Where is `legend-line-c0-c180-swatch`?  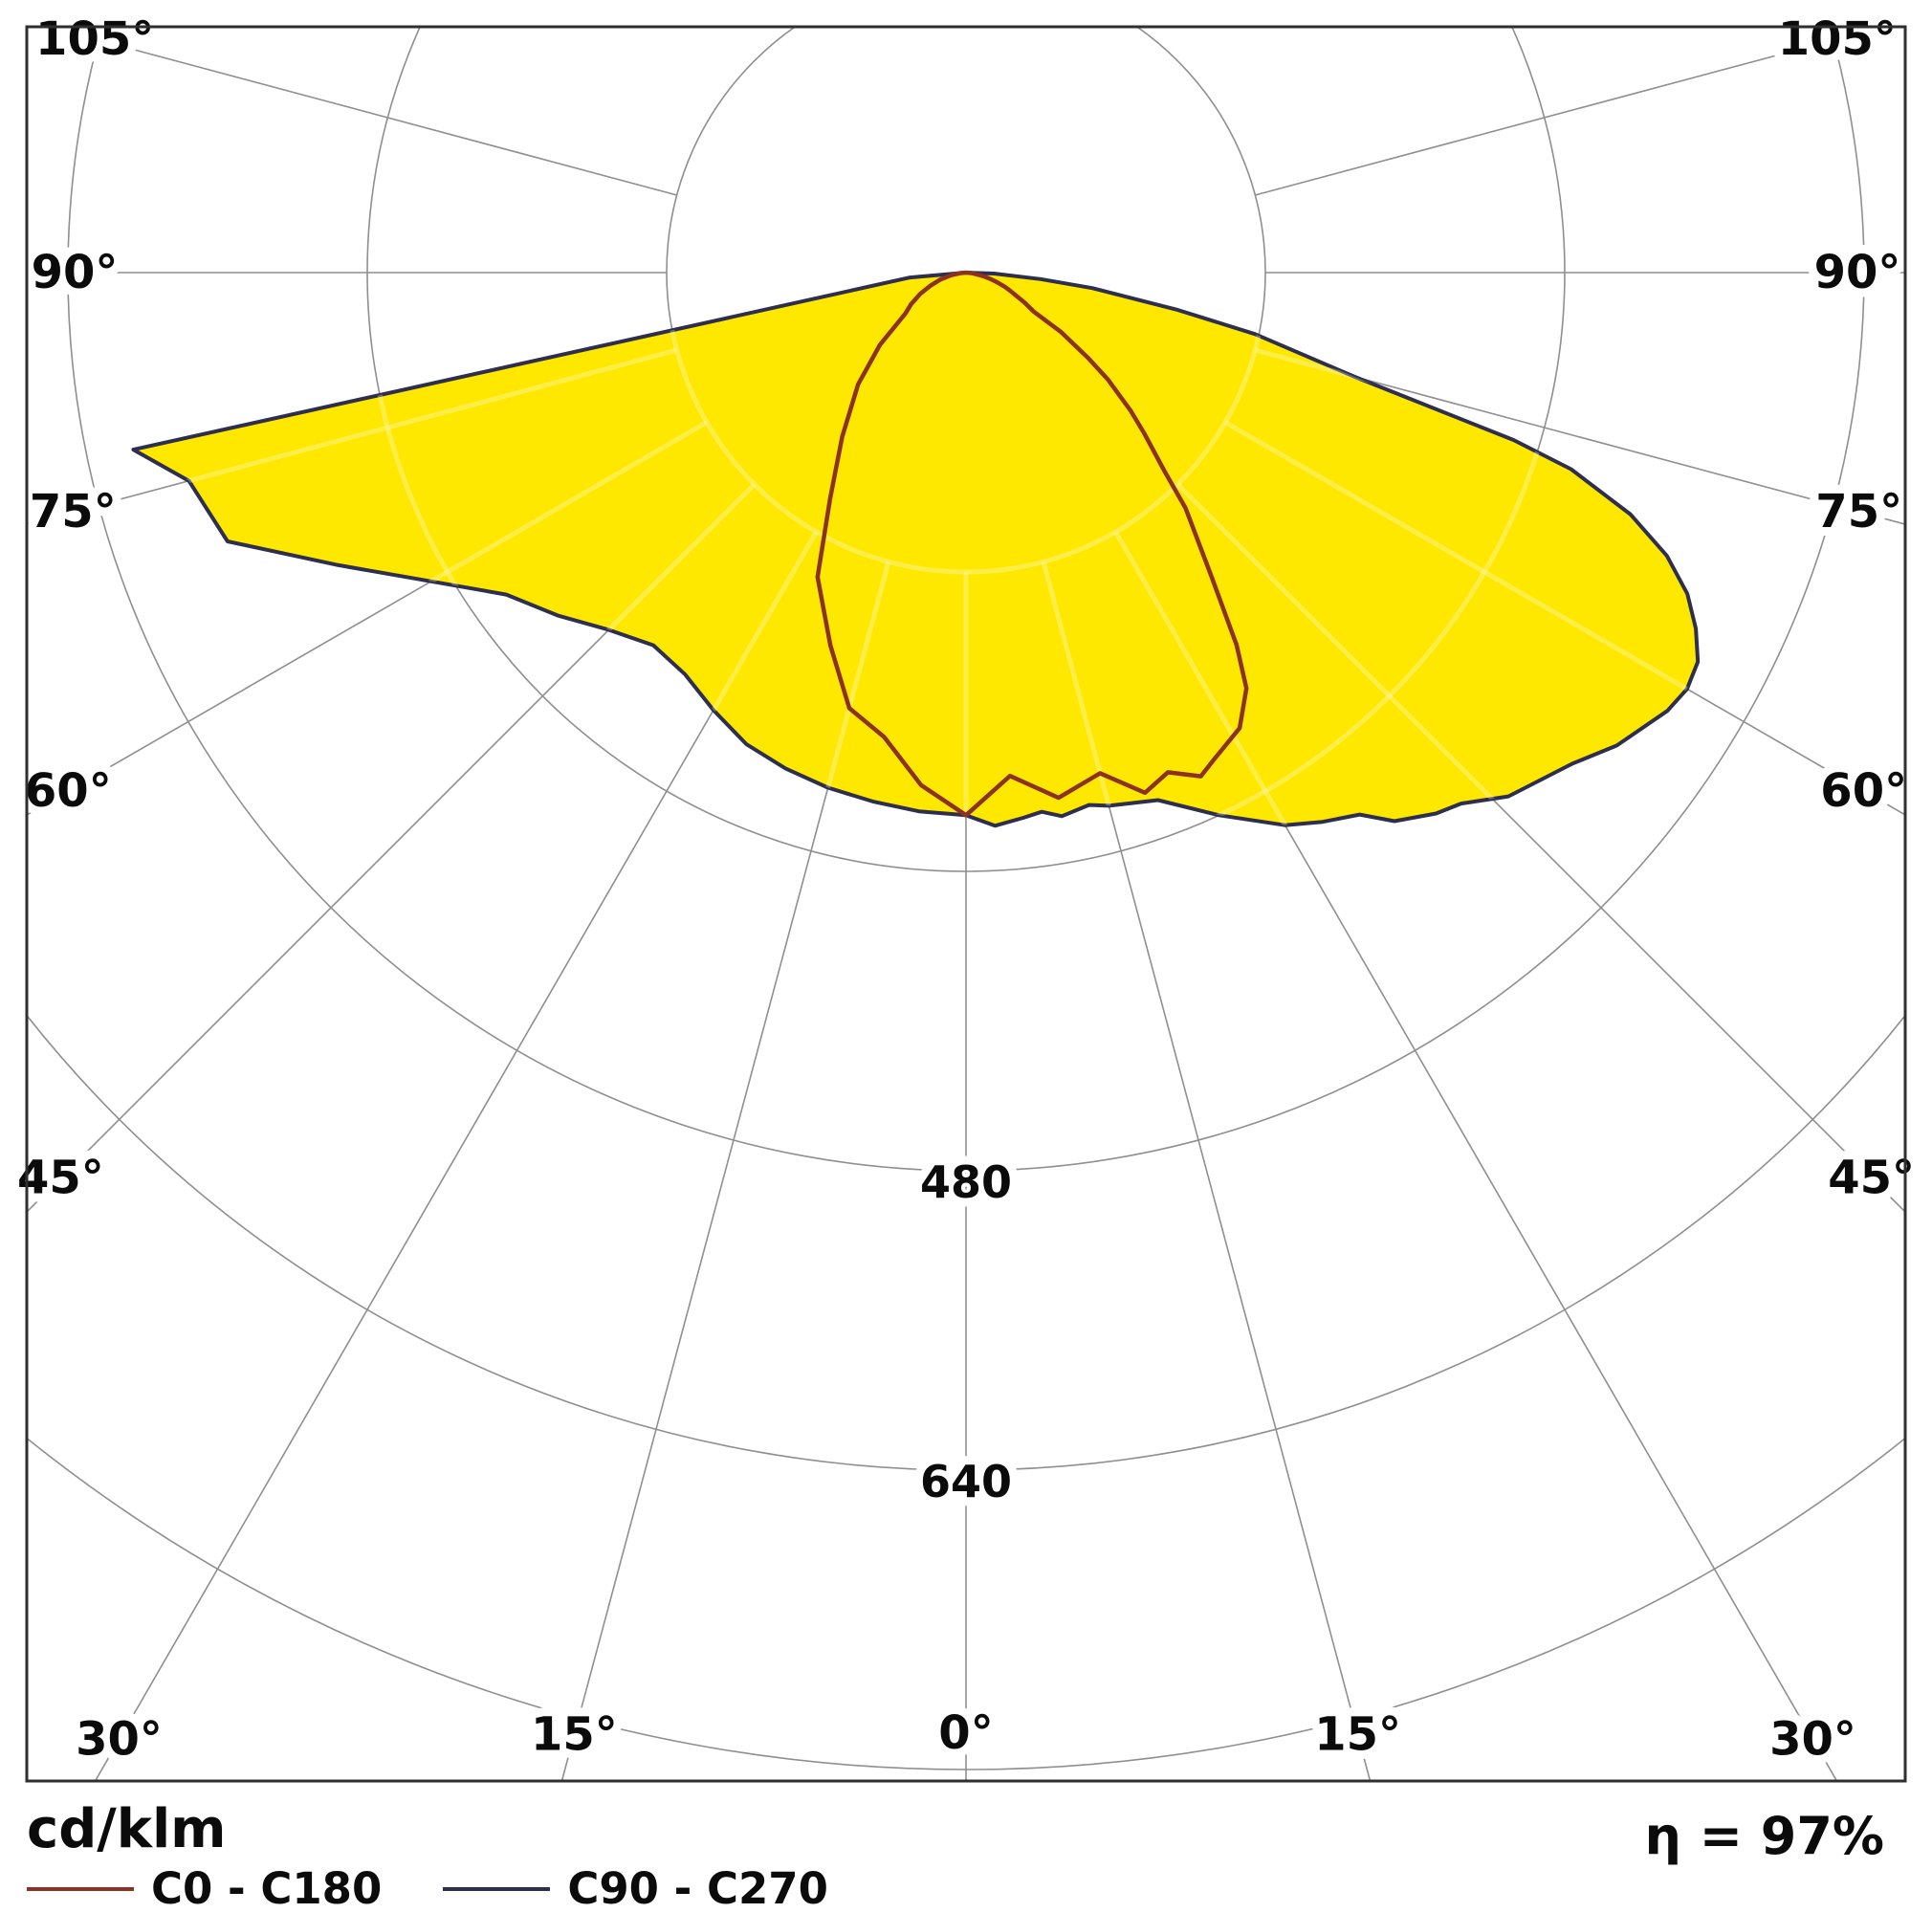 legend-line-c0-c180-swatch is located at coordinates (80, 1888).